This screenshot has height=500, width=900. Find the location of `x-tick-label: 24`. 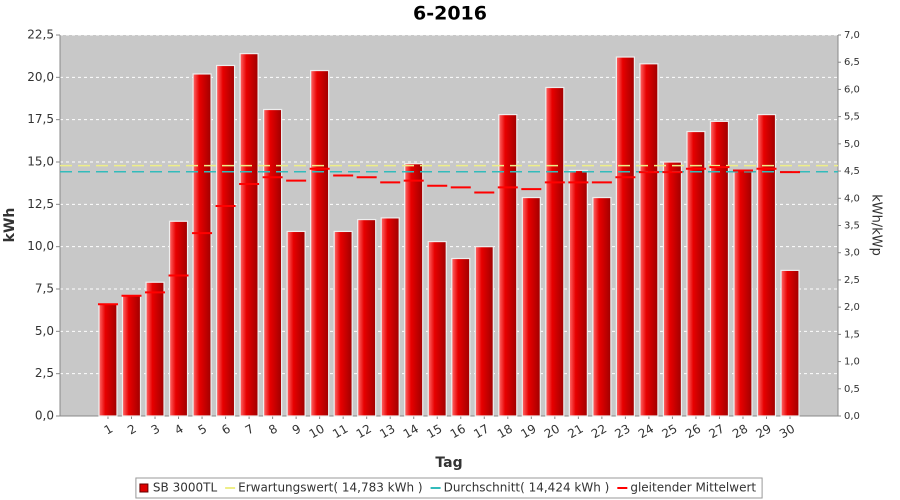

x-tick-label: 24 is located at coordinates (646, 432).